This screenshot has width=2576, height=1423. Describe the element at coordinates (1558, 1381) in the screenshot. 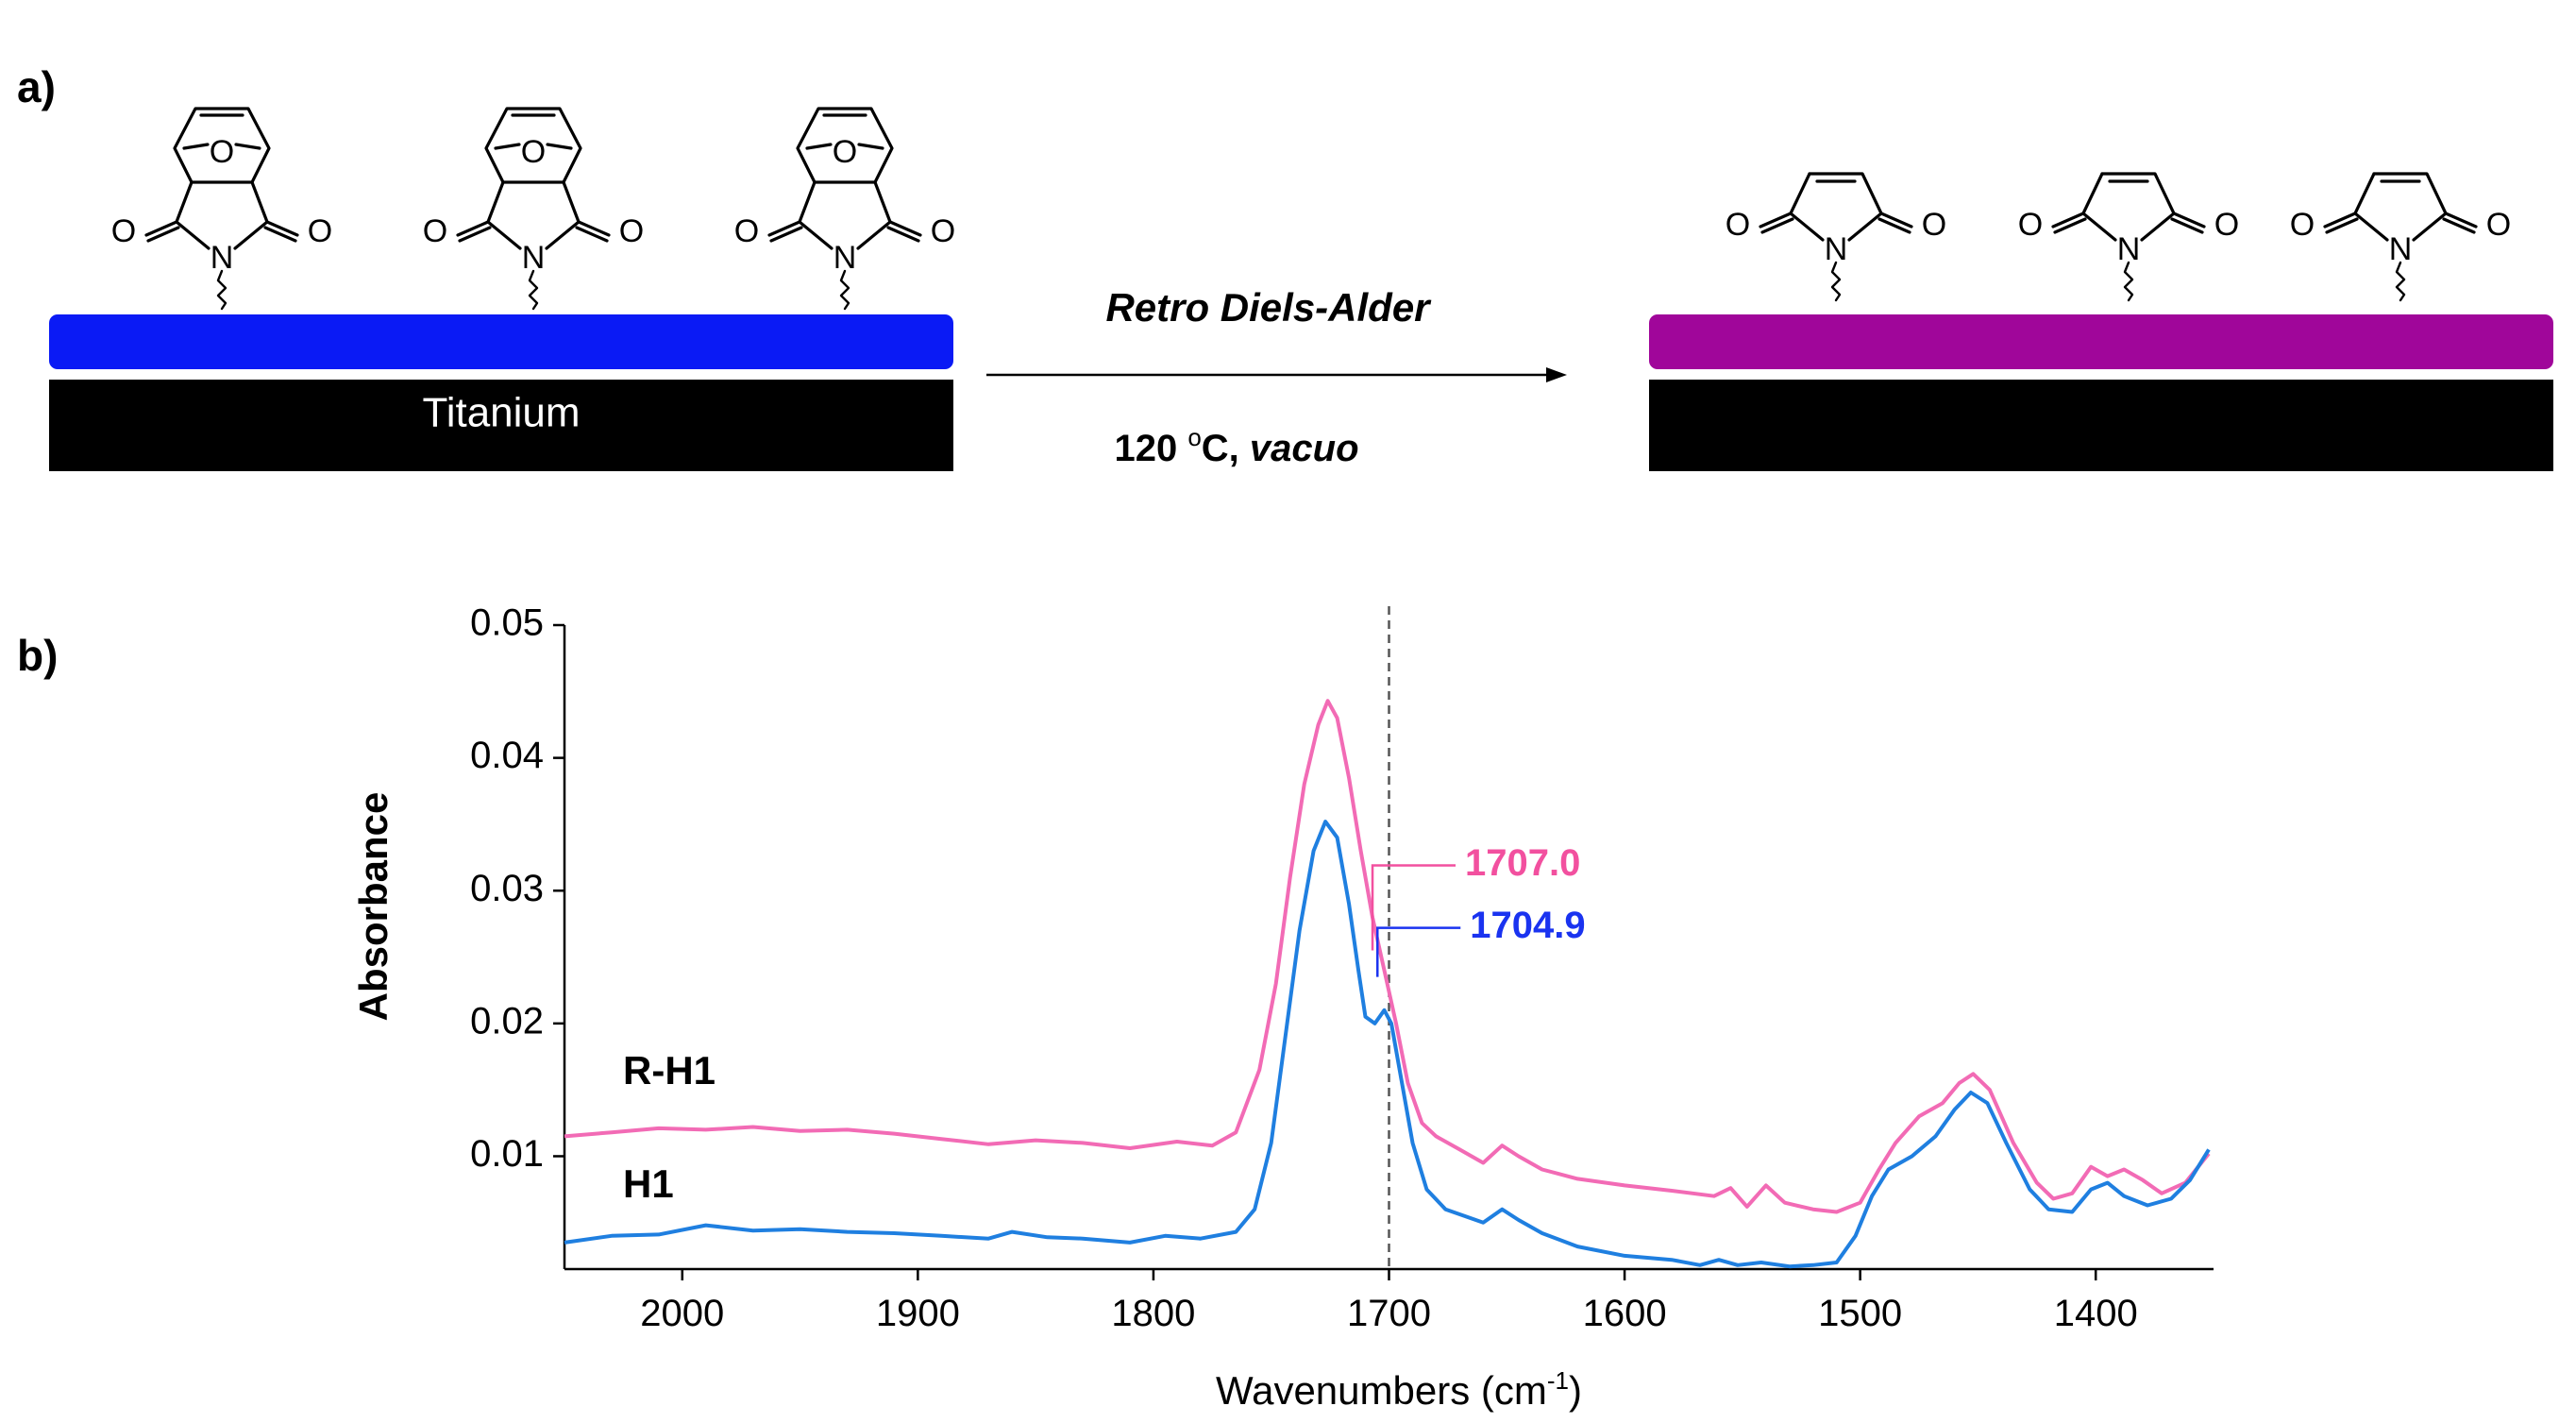

I see `x-axis-title-sup: -1` at that location.